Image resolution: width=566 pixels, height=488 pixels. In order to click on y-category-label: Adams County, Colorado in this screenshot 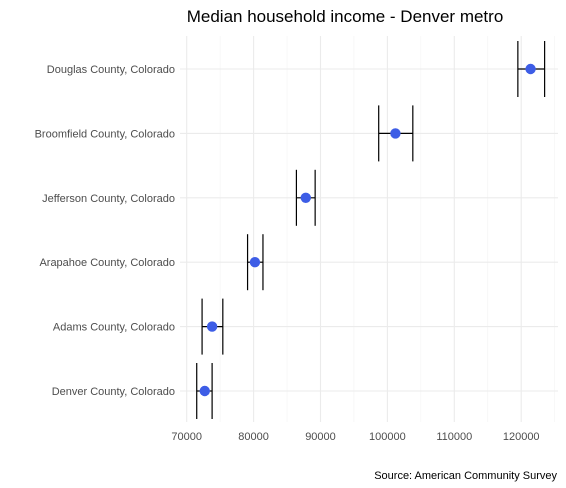, I will do `click(114, 328)`.